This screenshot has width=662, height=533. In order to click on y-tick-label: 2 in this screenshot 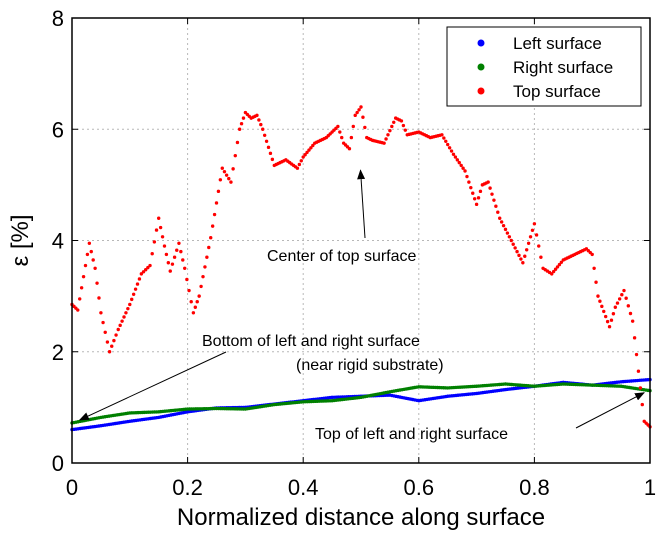, I will do `click(58, 352)`.